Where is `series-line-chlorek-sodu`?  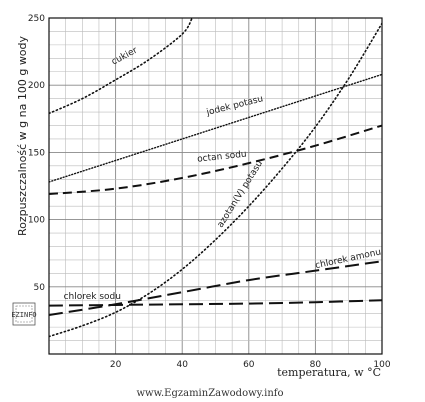
series-line-chlorek-sodu is located at coordinates (215, 303).